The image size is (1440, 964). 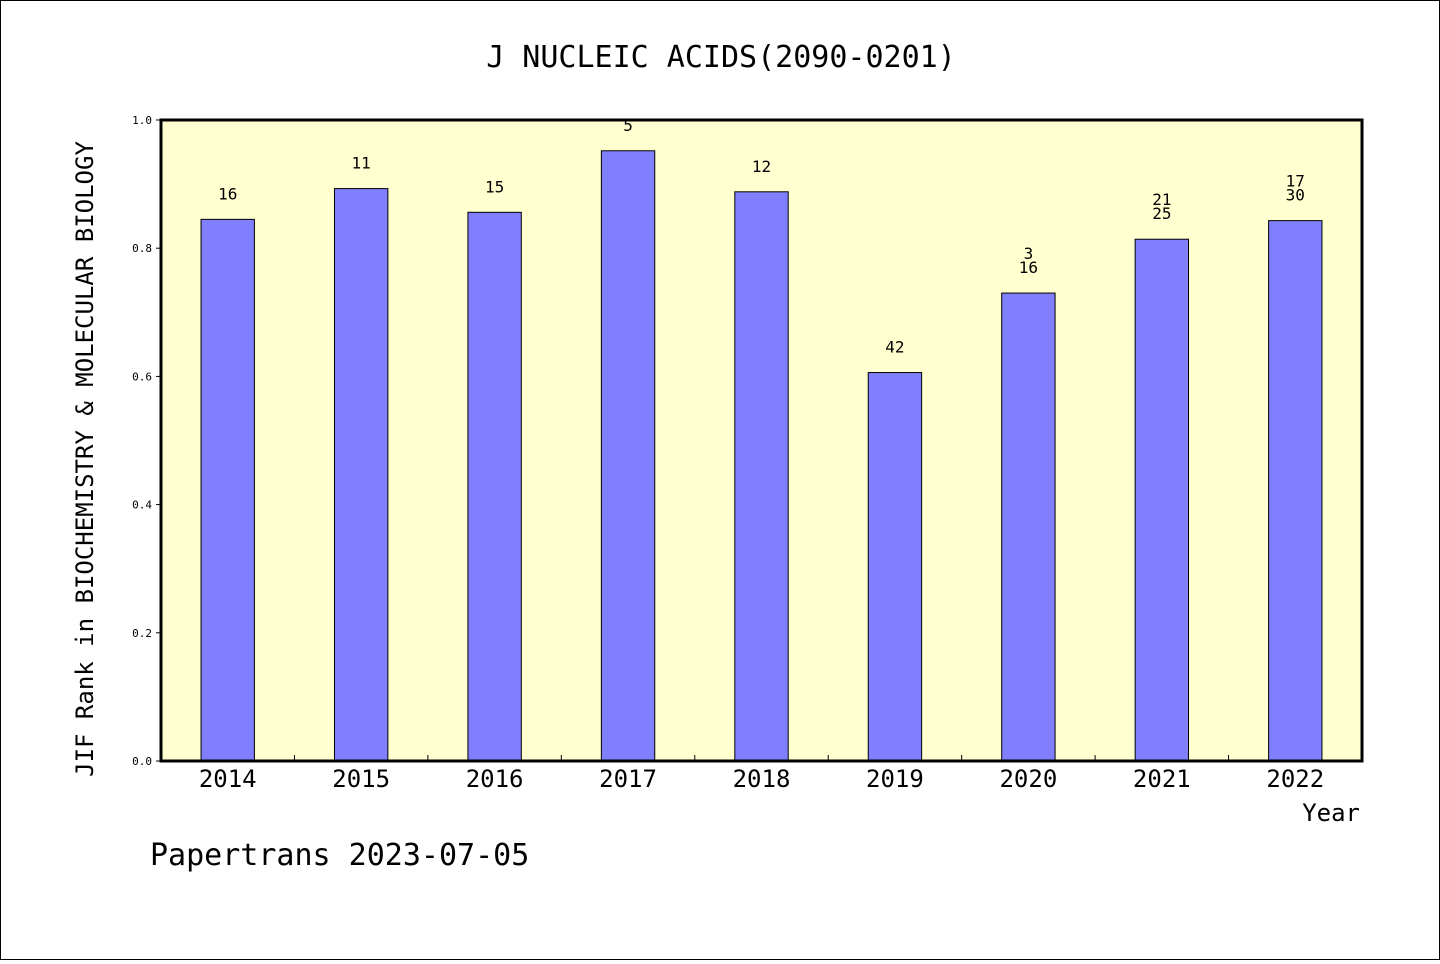 What do you see at coordinates (721, 57) in the screenshot?
I see `chart-title: J NUCLEIC ACIDS(2090-0201)` at bounding box center [721, 57].